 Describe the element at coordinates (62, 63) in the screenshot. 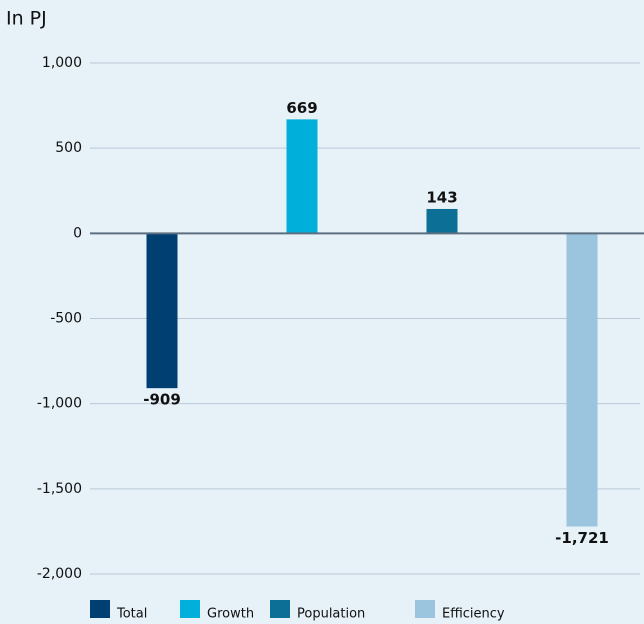

I see `y-tick-label: 1,000` at that location.